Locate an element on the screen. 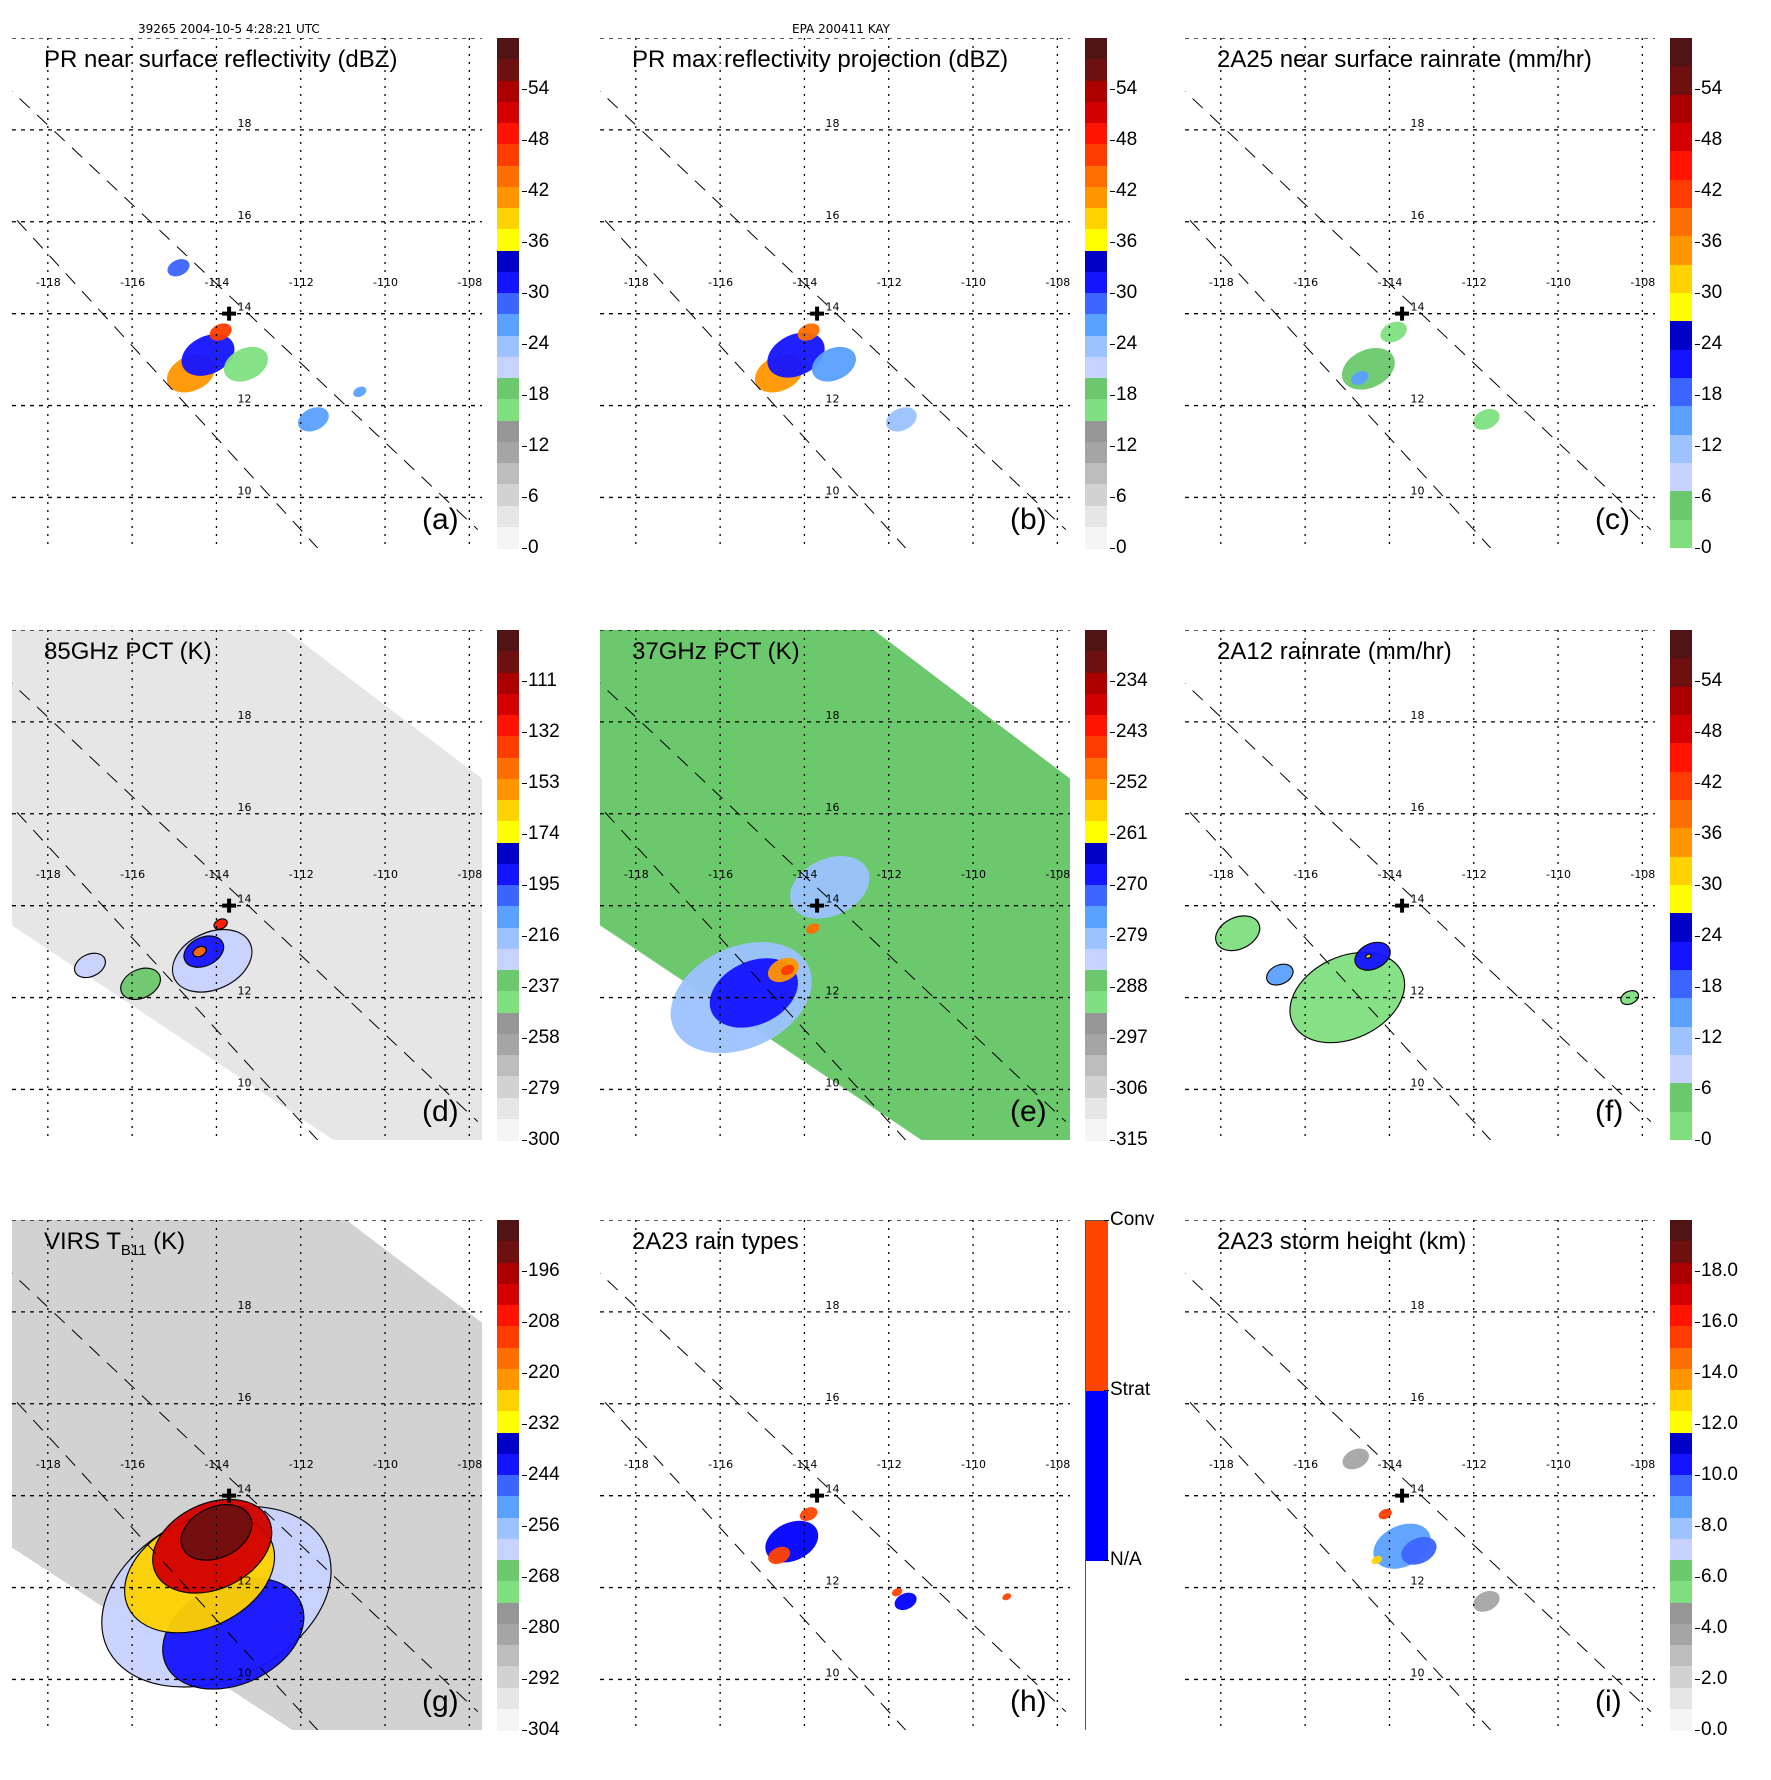 The height and width of the screenshot is (1780, 1771). colorbar-tick-label: 14.0 is located at coordinates (1716, 1372).